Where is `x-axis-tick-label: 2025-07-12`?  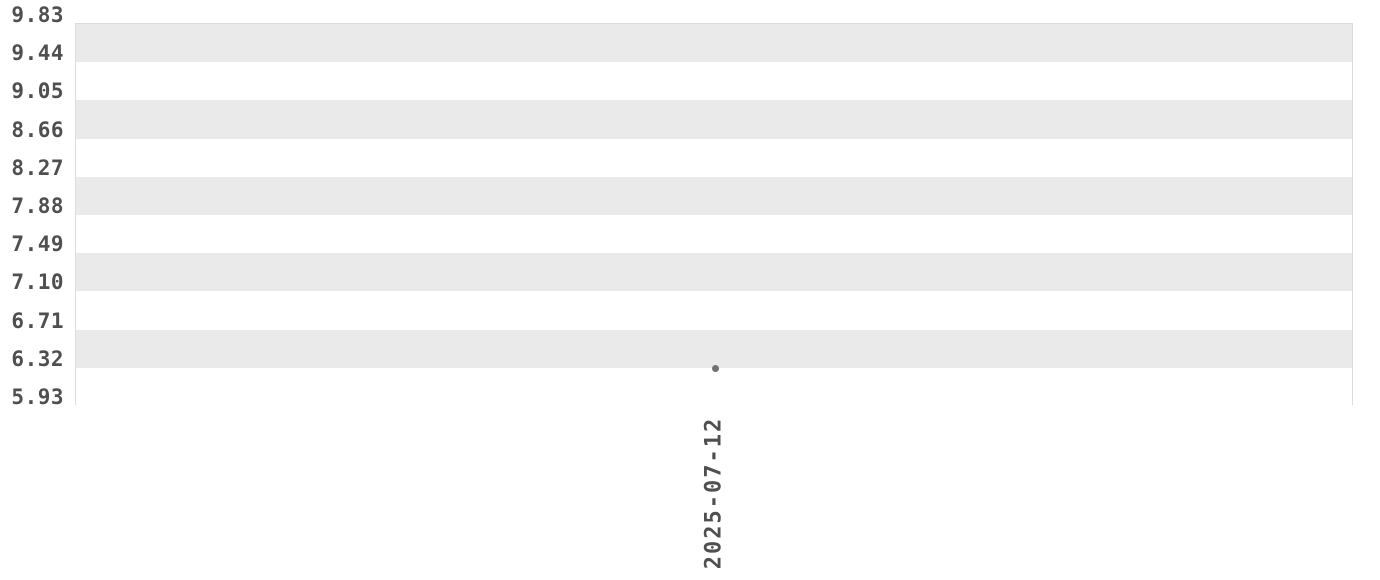 x-axis-tick-label: 2025-07-12 is located at coordinates (714, 493).